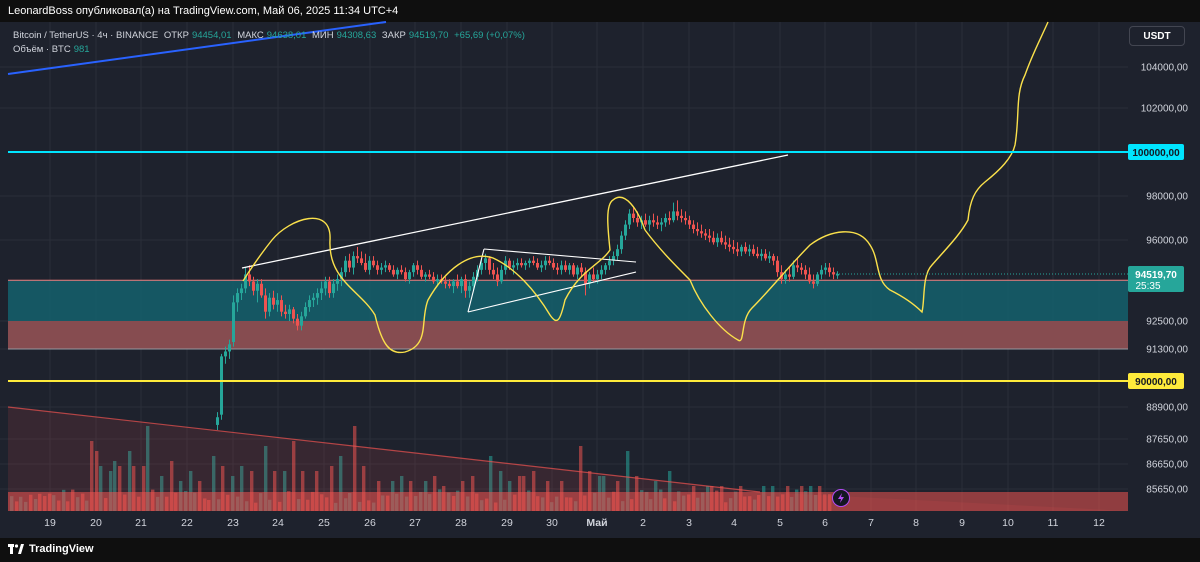  I want to click on legend-high-value: 94638,01, so click(286, 35).